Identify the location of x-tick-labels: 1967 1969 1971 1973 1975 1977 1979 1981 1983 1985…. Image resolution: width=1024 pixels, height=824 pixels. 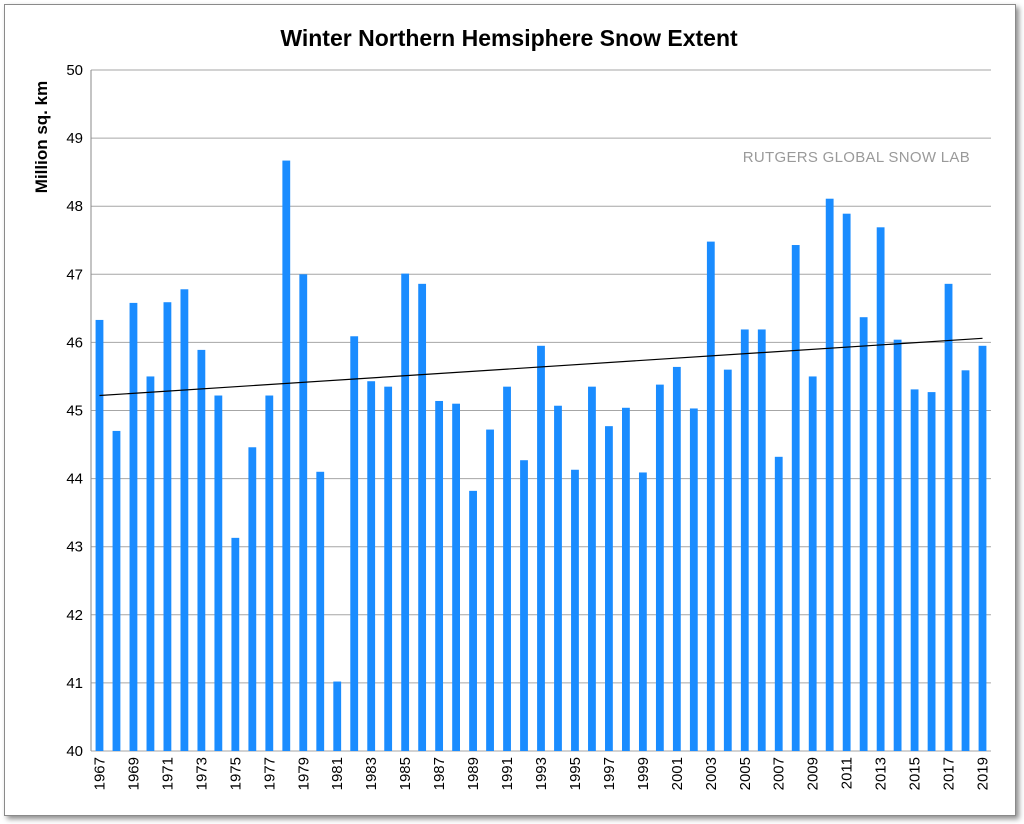
(541, 773).